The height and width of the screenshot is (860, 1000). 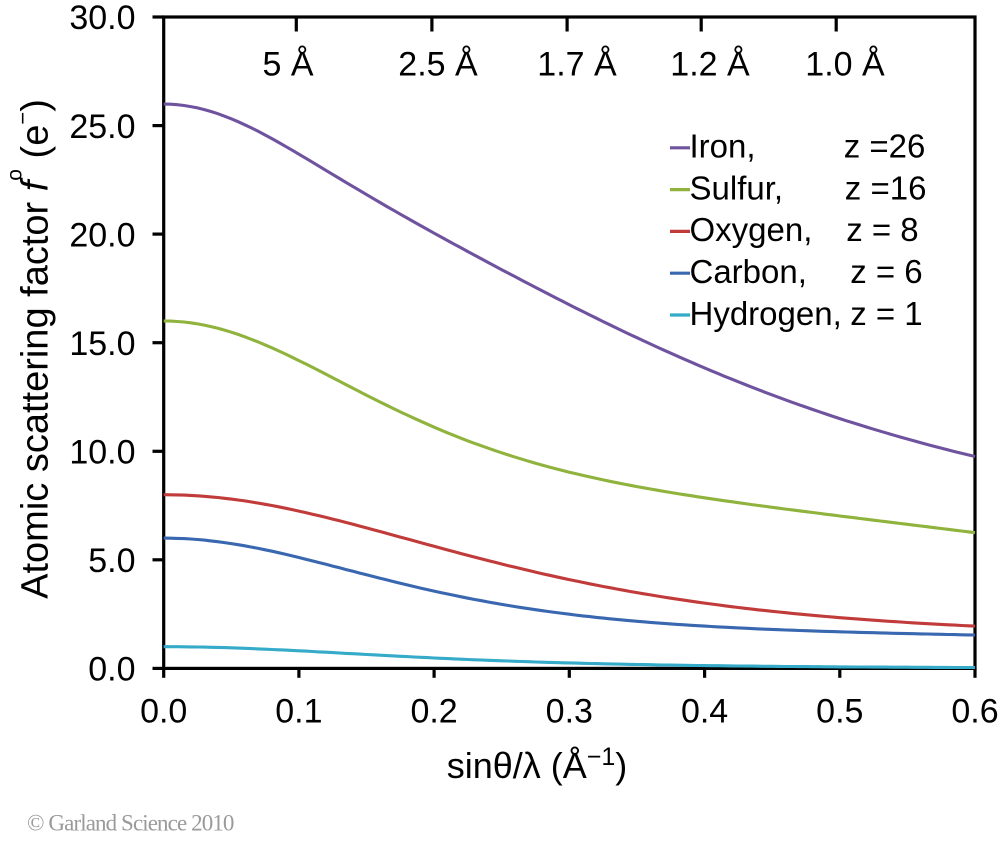 I want to click on svg-text: Iron,, so click(x=723, y=146).